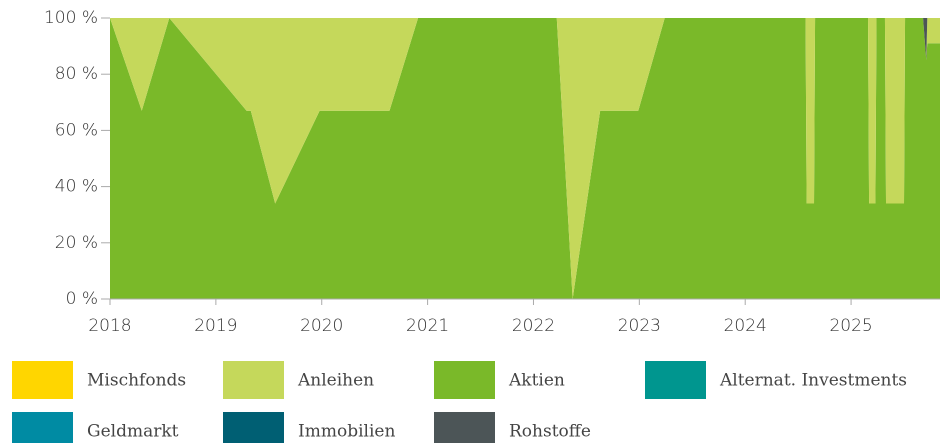  What do you see at coordinates (850, 326) in the screenshot?
I see `x-tick-label: 2025` at bounding box center [850, 326].